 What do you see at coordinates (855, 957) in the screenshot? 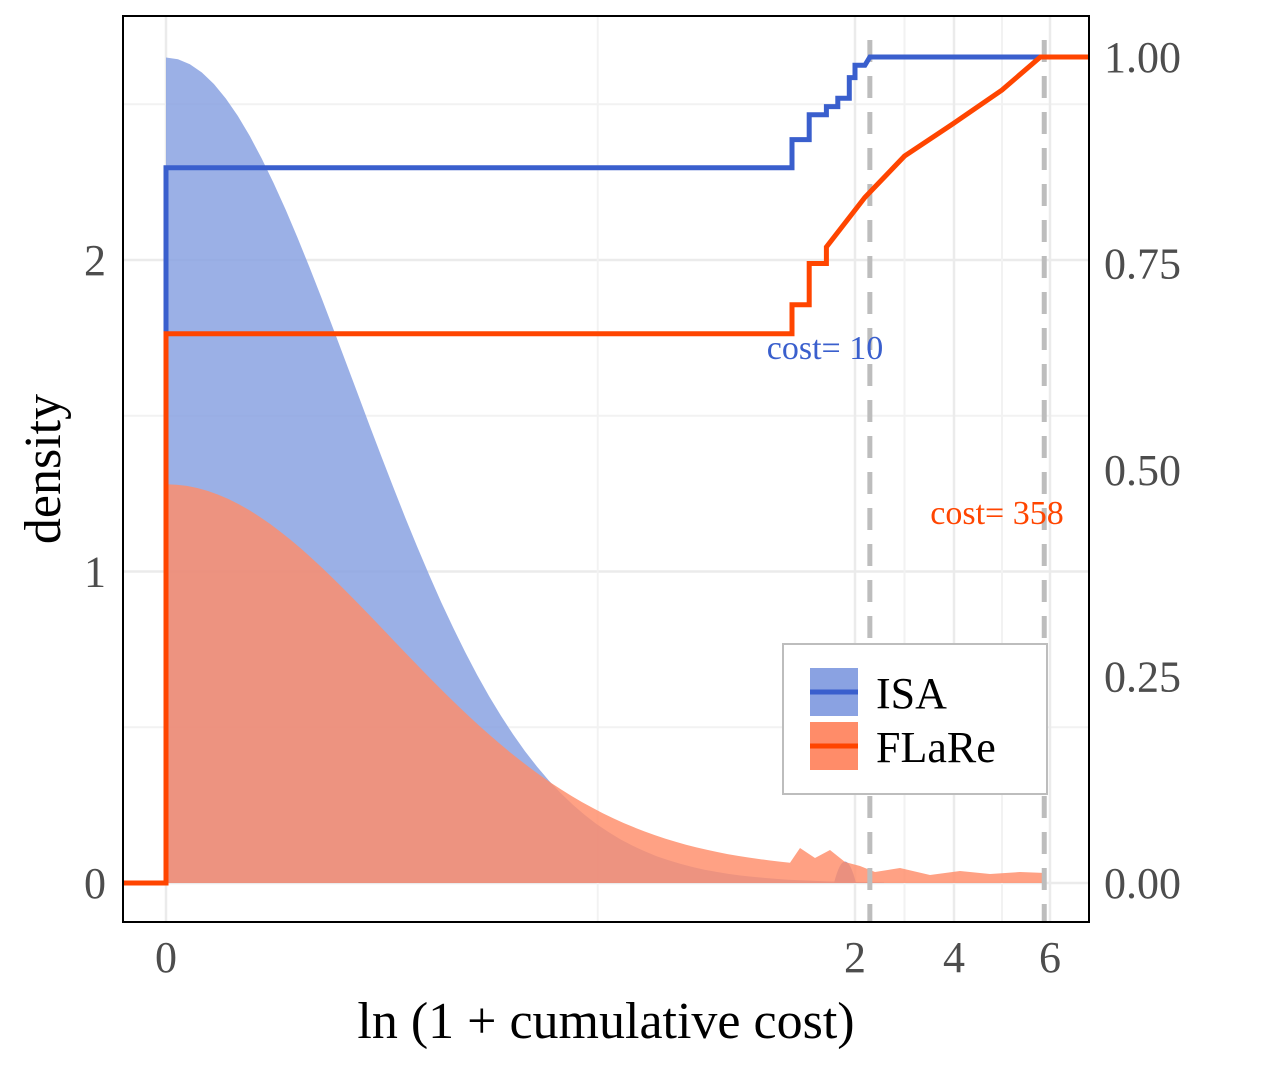
I see `x-tick-label-1: 2` at bounding box center [855, 957].